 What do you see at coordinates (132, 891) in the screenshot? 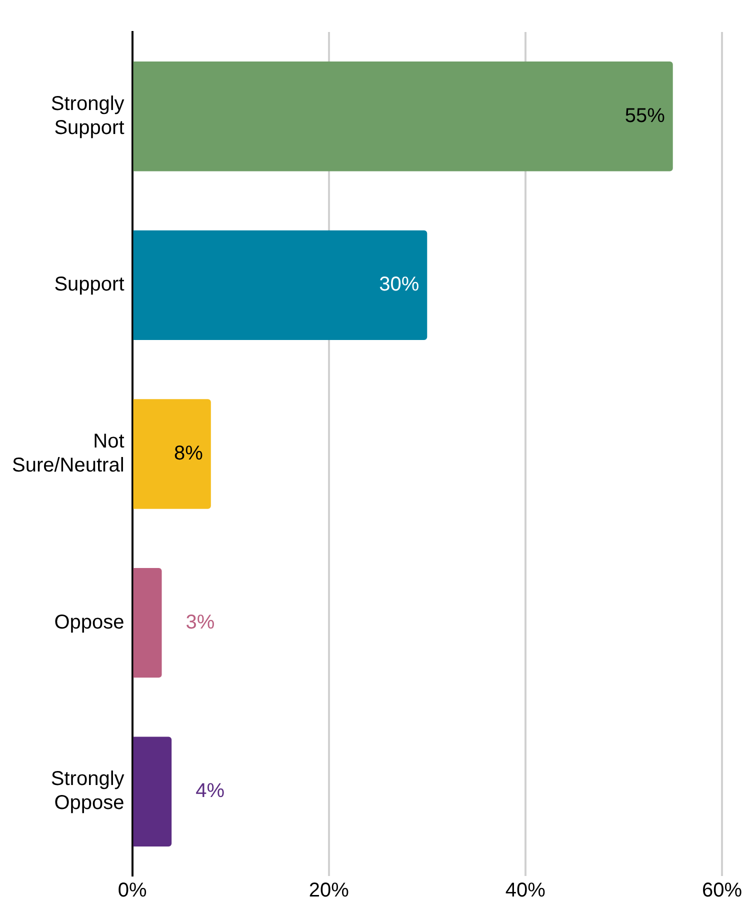
I see `x-tick-label: 0%` at bounding box center [132, 891].